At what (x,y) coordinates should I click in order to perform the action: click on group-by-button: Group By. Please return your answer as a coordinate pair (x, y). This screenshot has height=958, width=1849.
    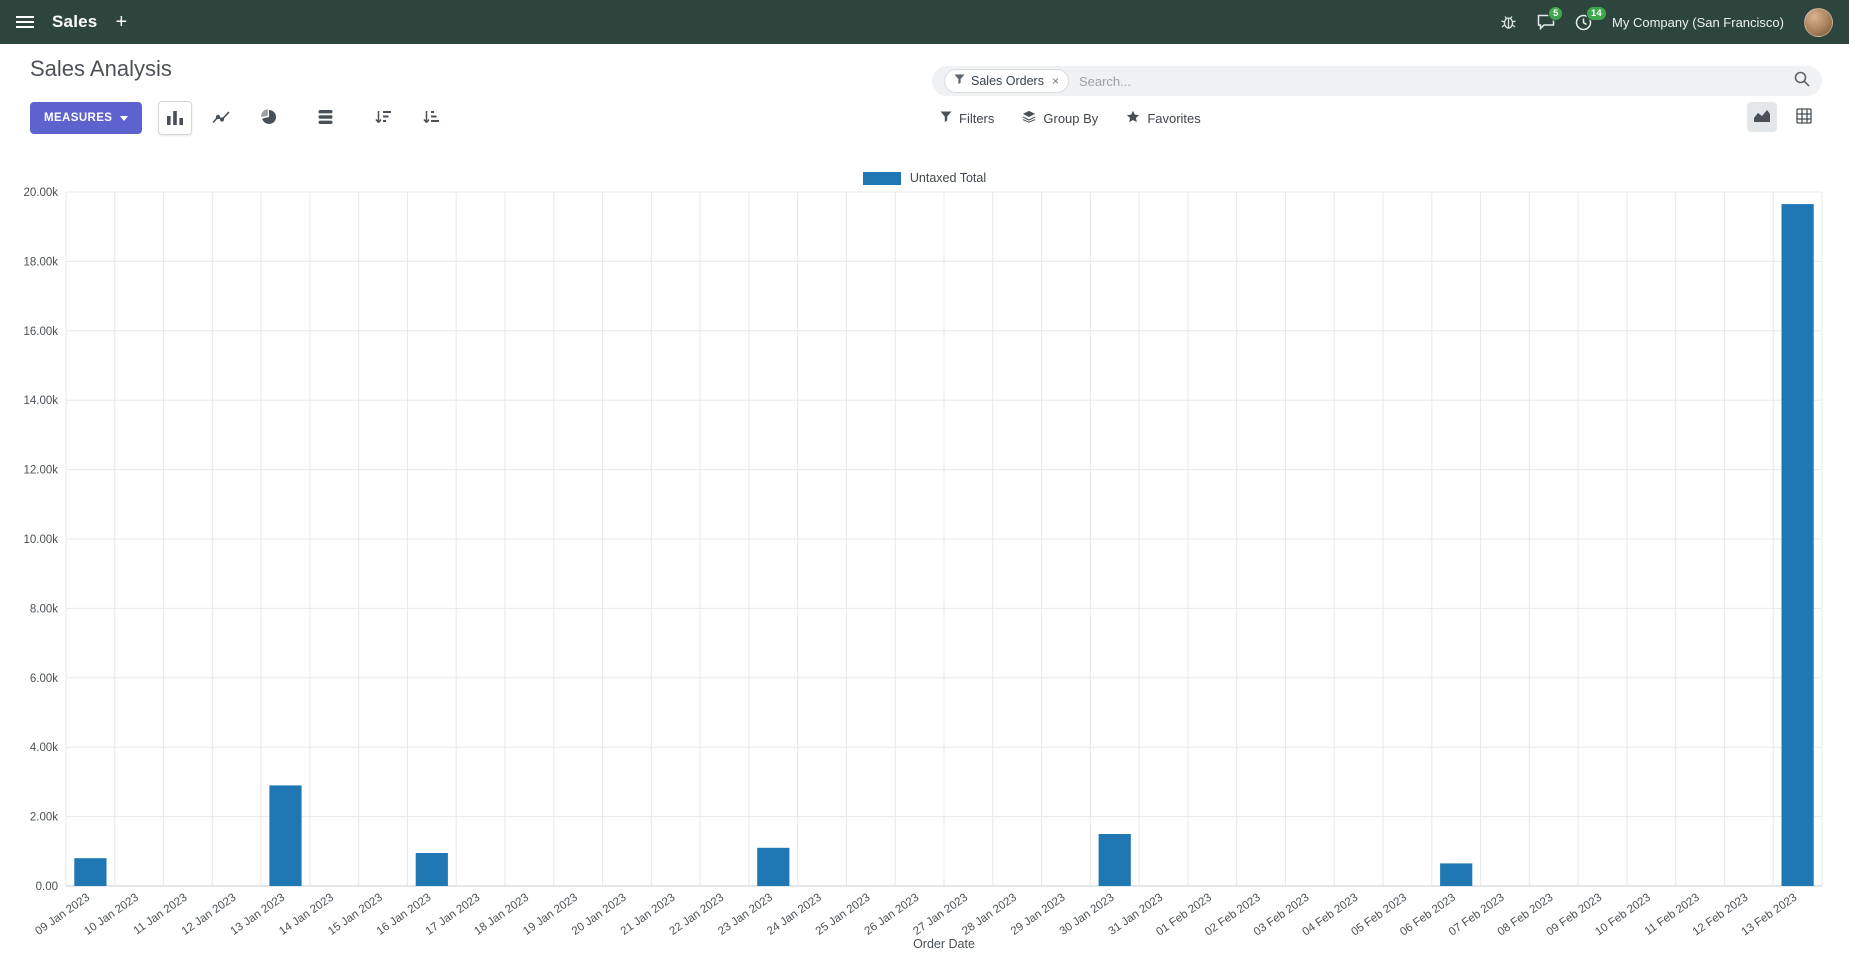
    Looking at the image, I should click on (1060, 118).